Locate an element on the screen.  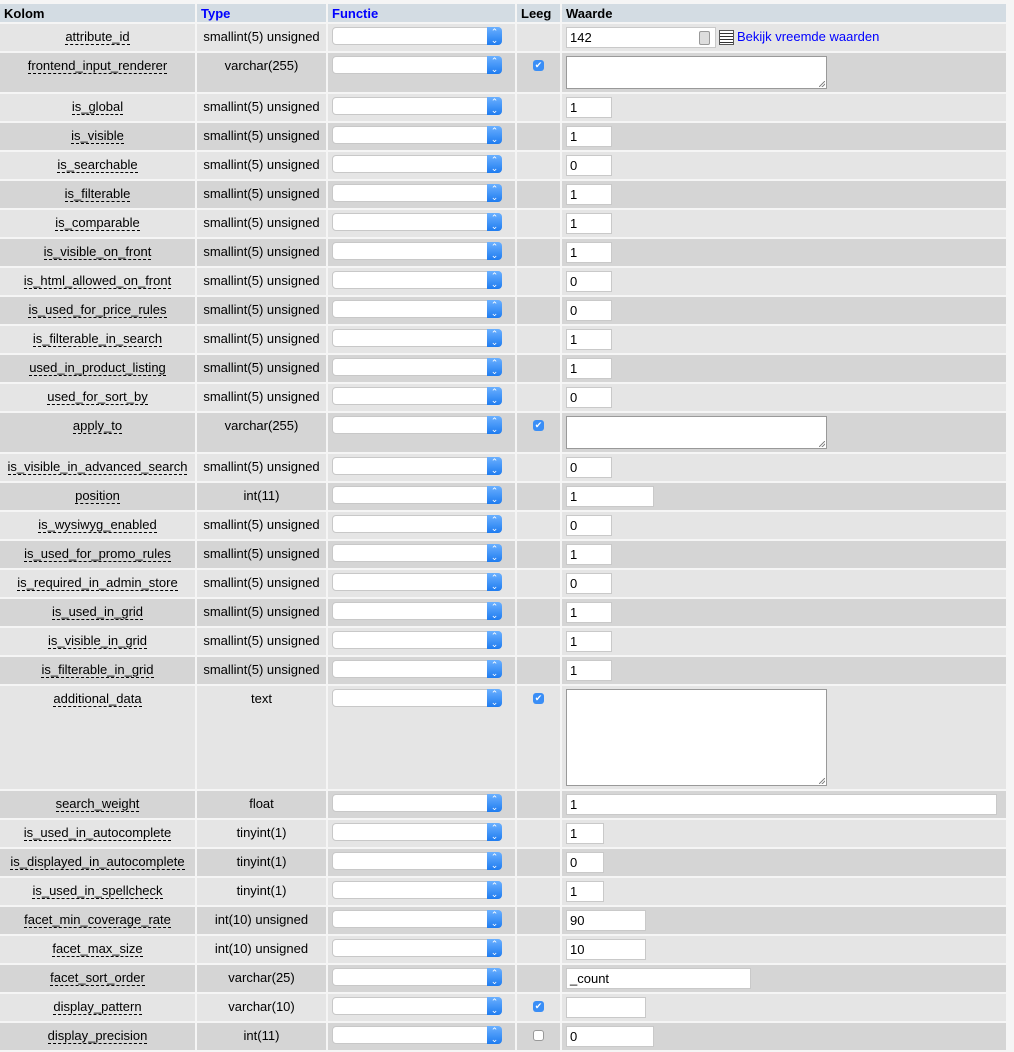
table-row: additional_data text ⌃ ⌄ ✔ is located at coordinates (503, 737).